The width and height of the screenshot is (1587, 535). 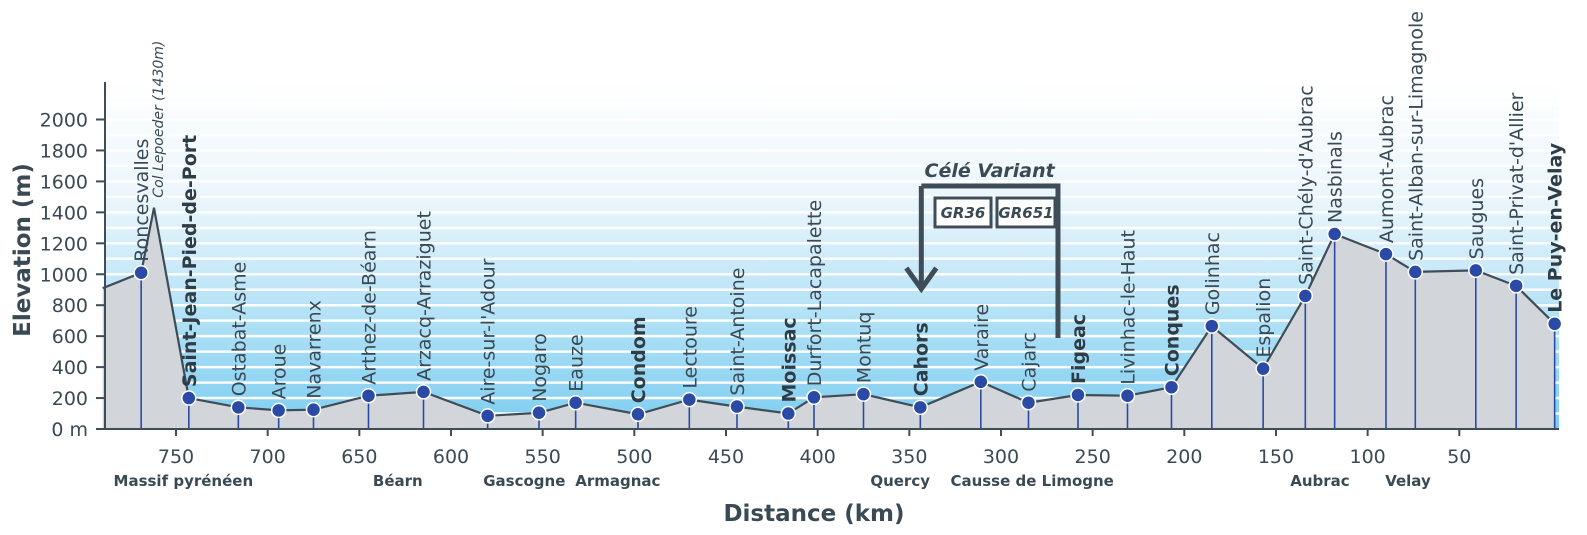 I want to click on town-label: Cahors, so click(x=921, y=359).